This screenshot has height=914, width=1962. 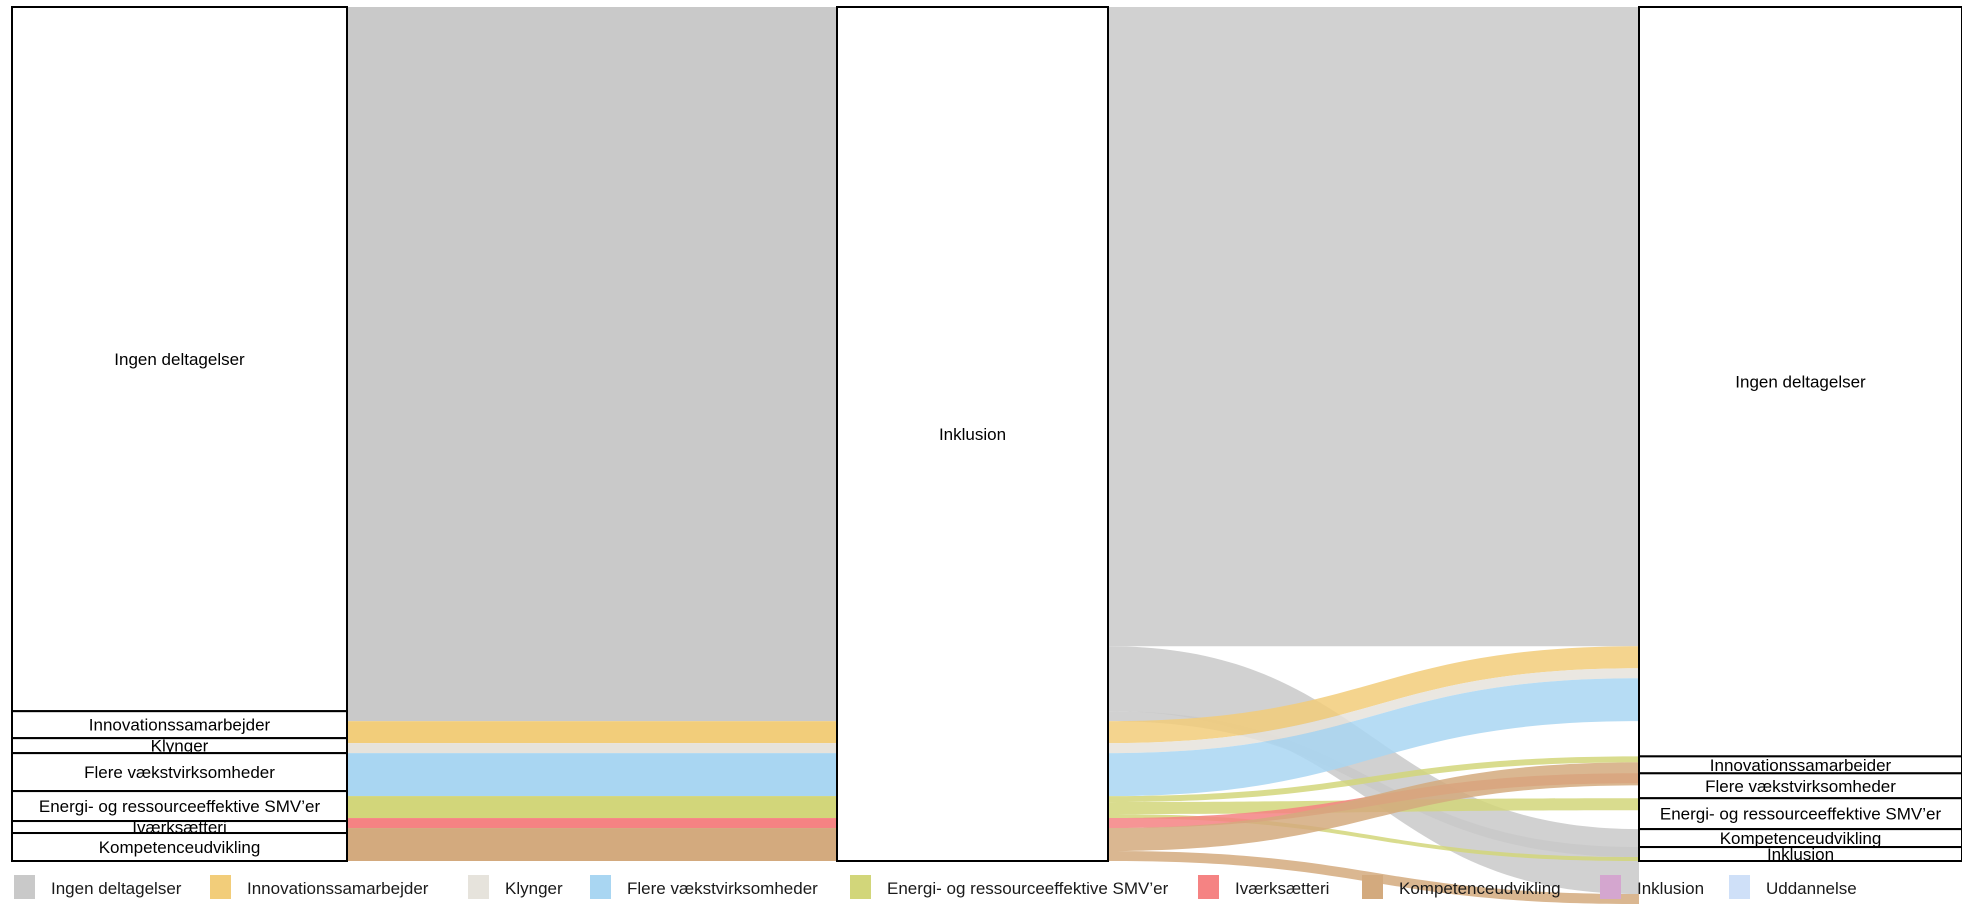 I want to click on node-col1-kompetenceudvikling, so click(x=179, y=847).